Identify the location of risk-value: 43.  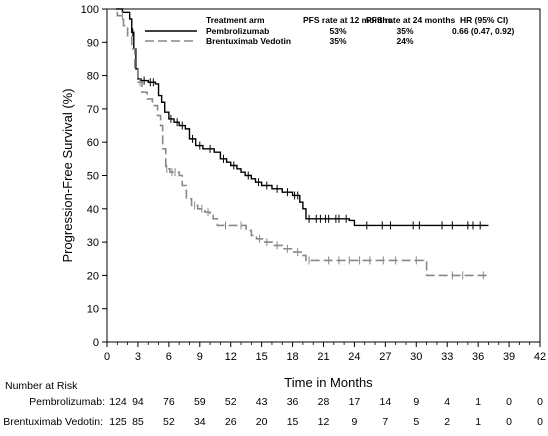
(262, 402).